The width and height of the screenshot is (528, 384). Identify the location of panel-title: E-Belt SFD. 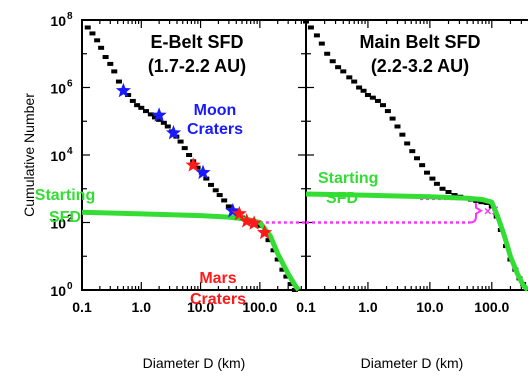
(196, 42).